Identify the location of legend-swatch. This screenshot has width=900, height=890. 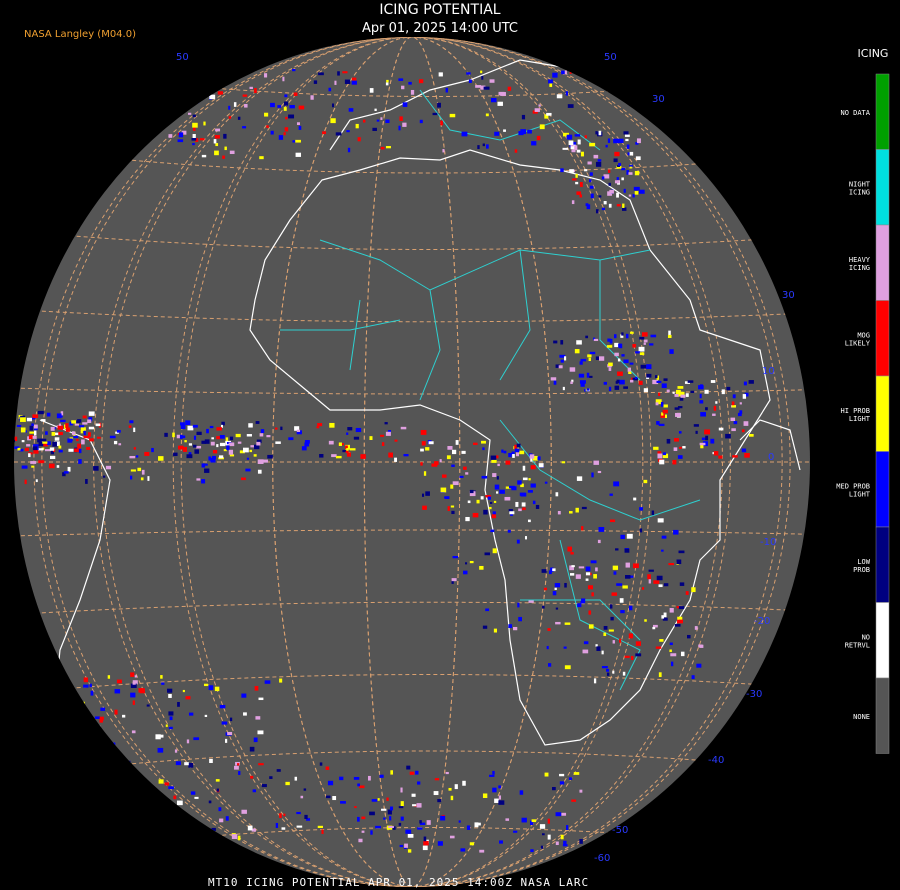
(882, 187).